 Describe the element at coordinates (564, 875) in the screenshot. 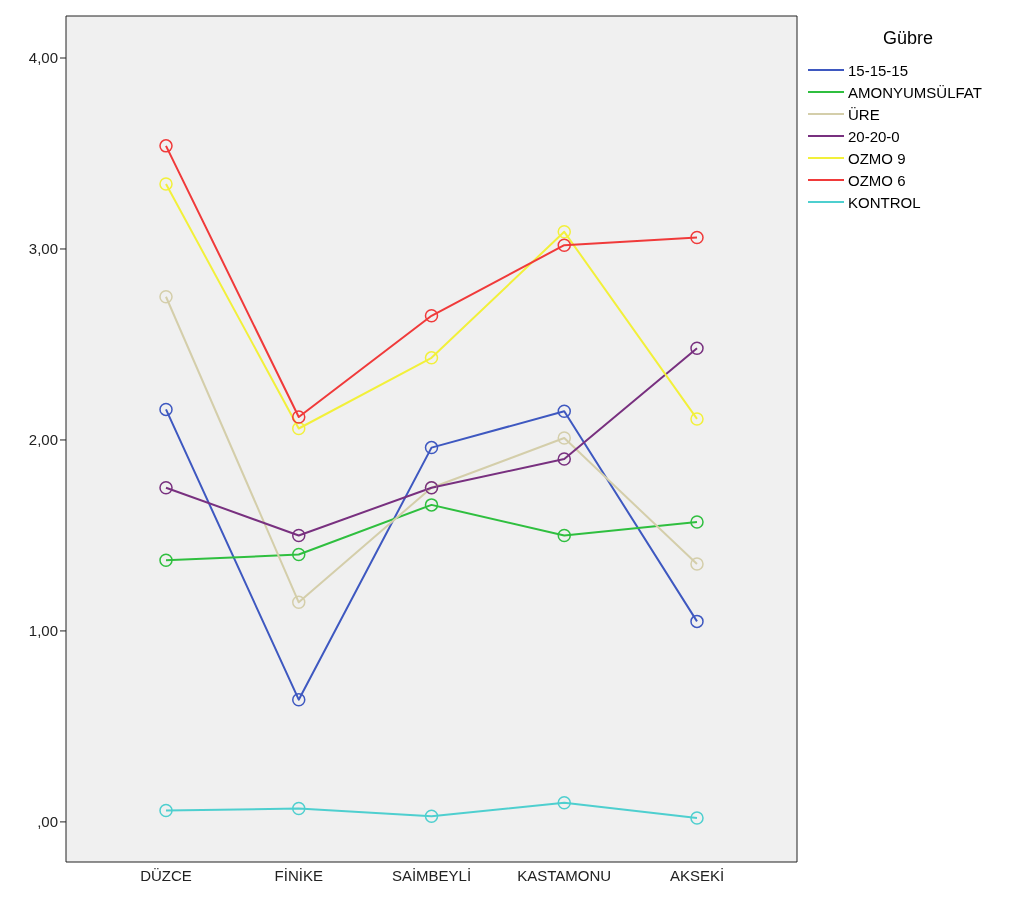

I see `x-tick-label: KASTAMONU` at that location.